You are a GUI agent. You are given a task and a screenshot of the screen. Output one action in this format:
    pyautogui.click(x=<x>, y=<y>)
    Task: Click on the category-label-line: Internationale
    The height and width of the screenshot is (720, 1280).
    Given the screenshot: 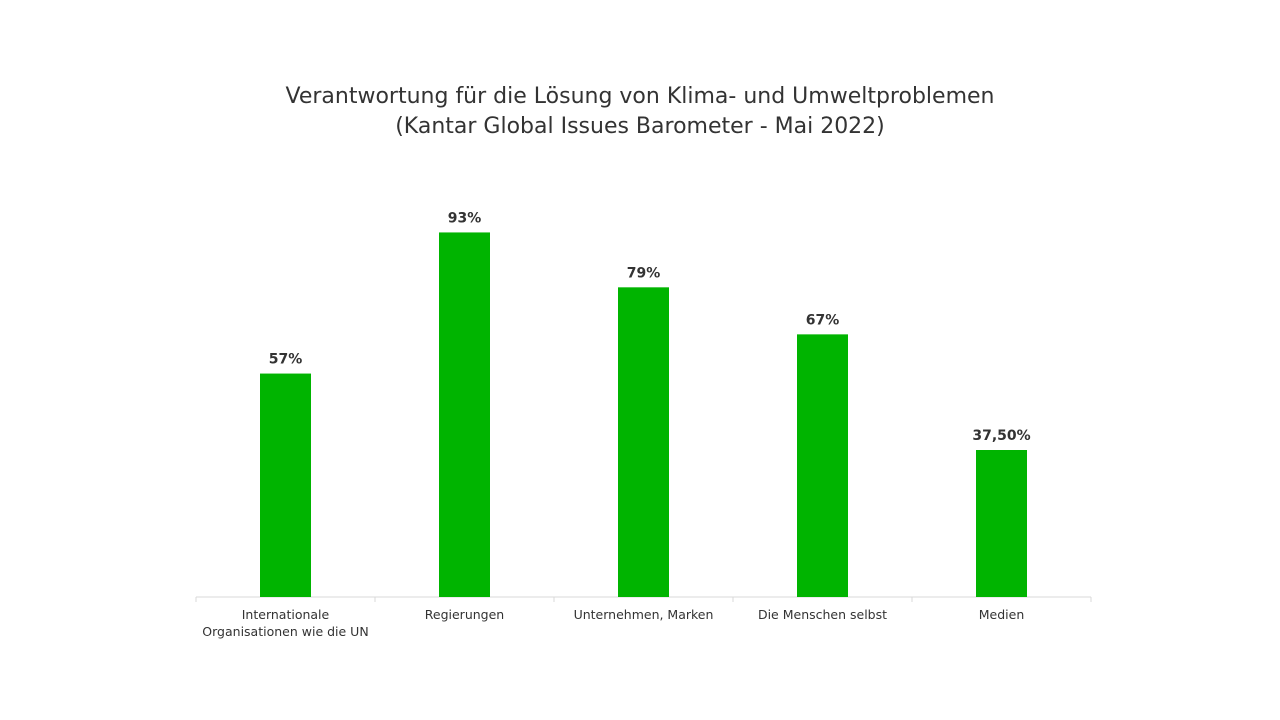 What is the action you would take?
    pyautogui.click(x=286, y=614)
    